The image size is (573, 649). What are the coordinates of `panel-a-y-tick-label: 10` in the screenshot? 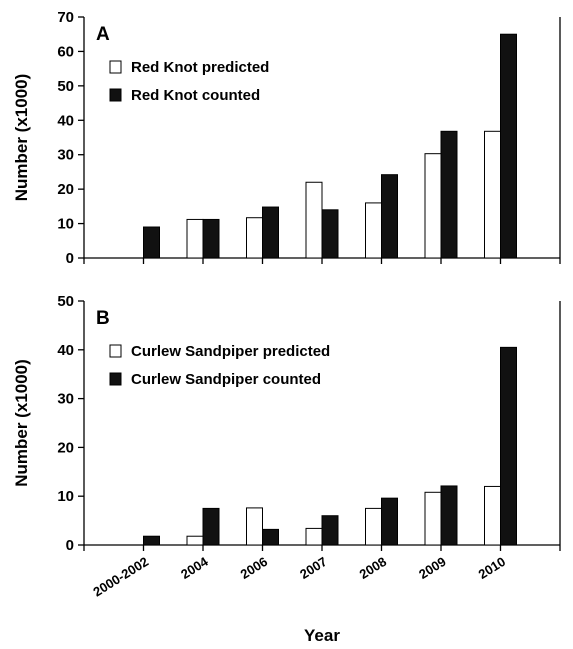 It's located at (65, 224).